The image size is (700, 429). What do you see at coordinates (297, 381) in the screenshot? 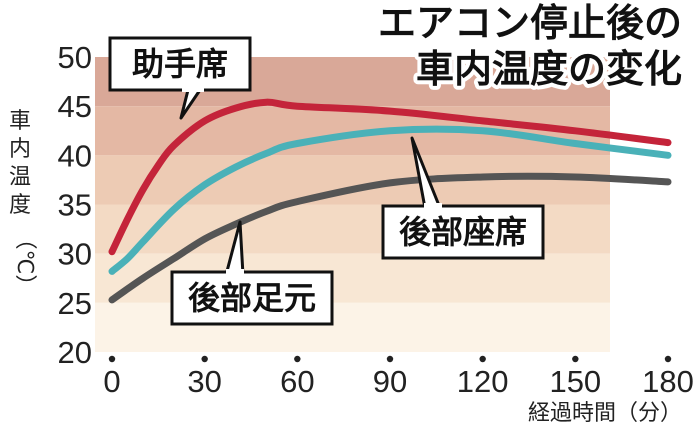
I see `x-tick-60: 60` at bounding box center [297, 381].